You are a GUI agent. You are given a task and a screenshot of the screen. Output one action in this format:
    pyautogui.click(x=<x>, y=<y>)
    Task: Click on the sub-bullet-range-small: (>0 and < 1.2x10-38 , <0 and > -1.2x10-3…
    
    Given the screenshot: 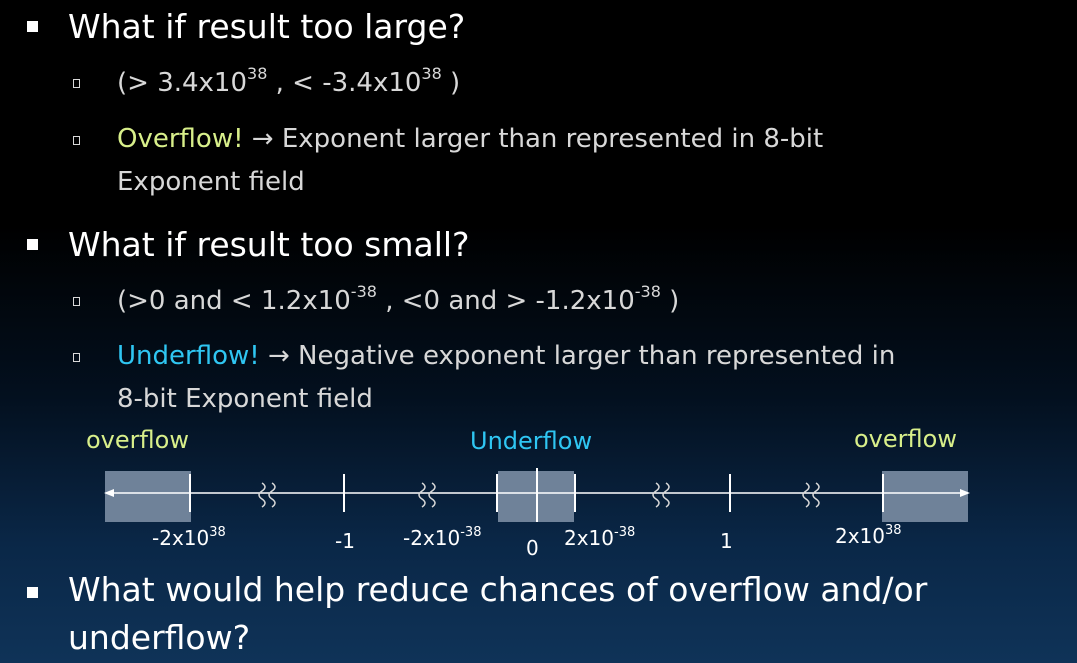 What is the action you would take?
    pyautogui.click(x=398, y=299)
    